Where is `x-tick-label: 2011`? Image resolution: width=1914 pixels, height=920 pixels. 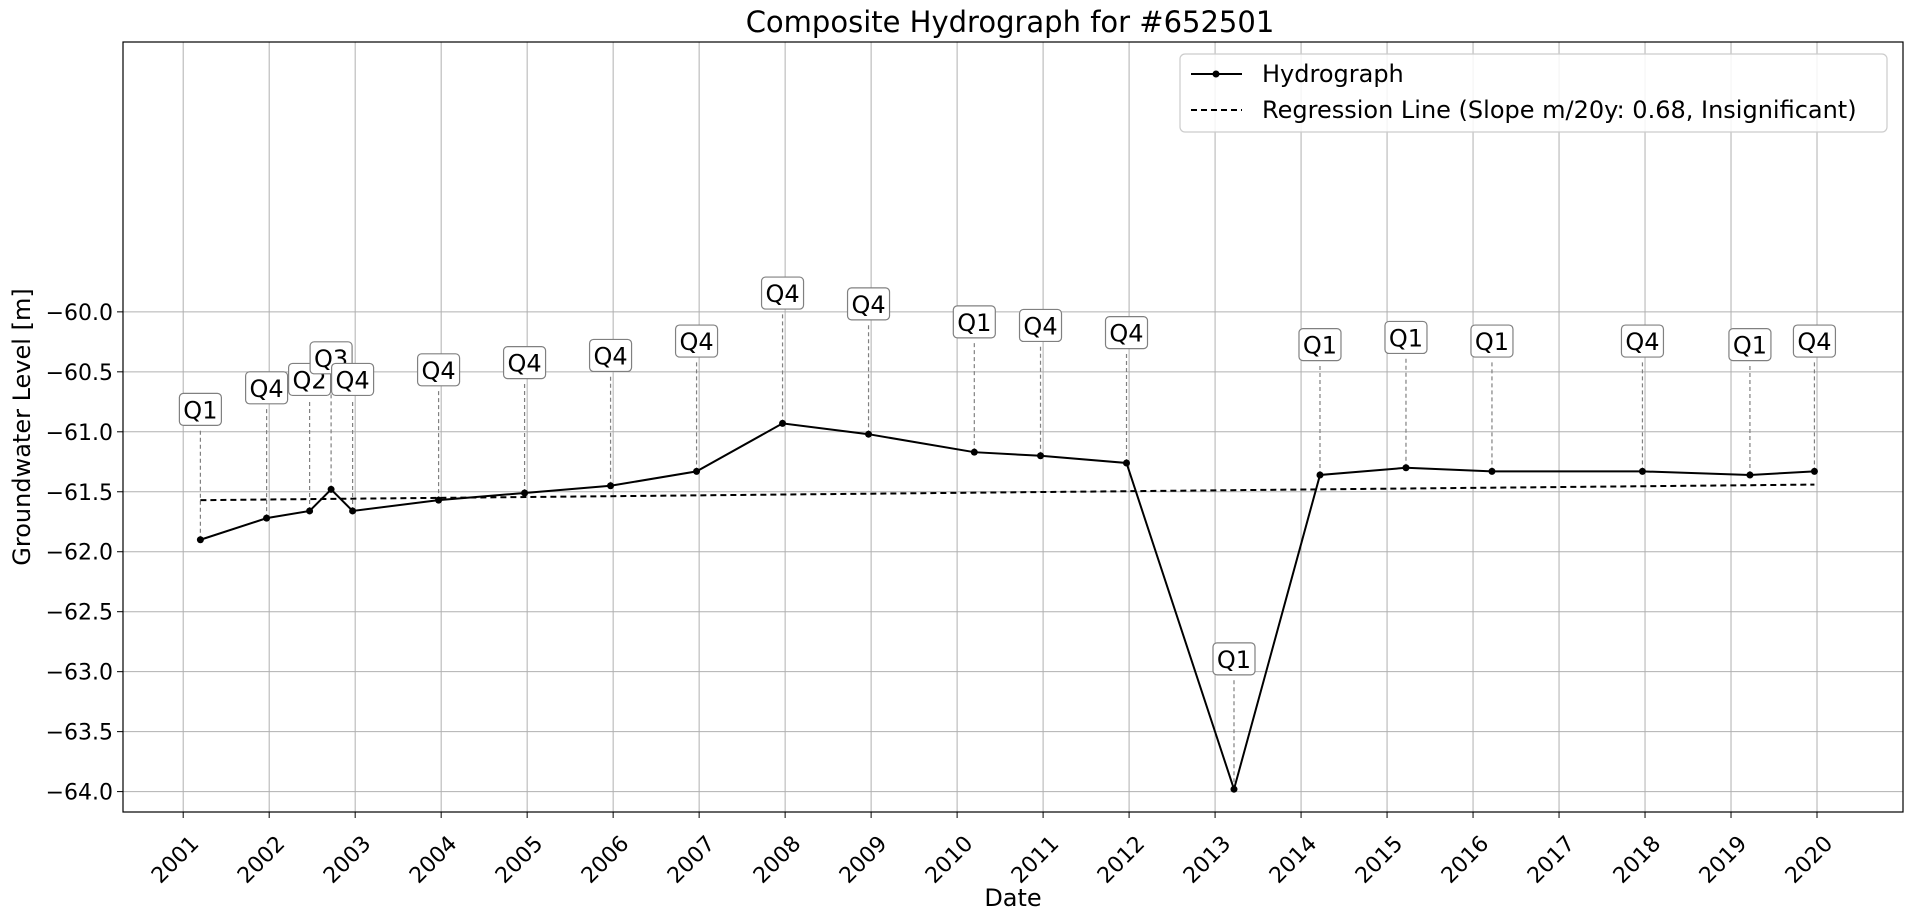
x-tick-label: 2011 is located at coordinates (1035, 859).